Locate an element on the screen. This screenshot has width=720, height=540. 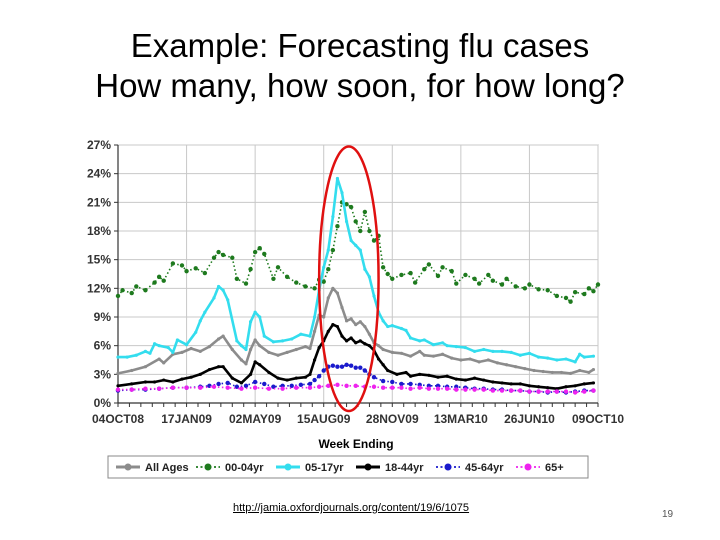
x-axis-label: Week Ending is located at coordinates (355, 444).